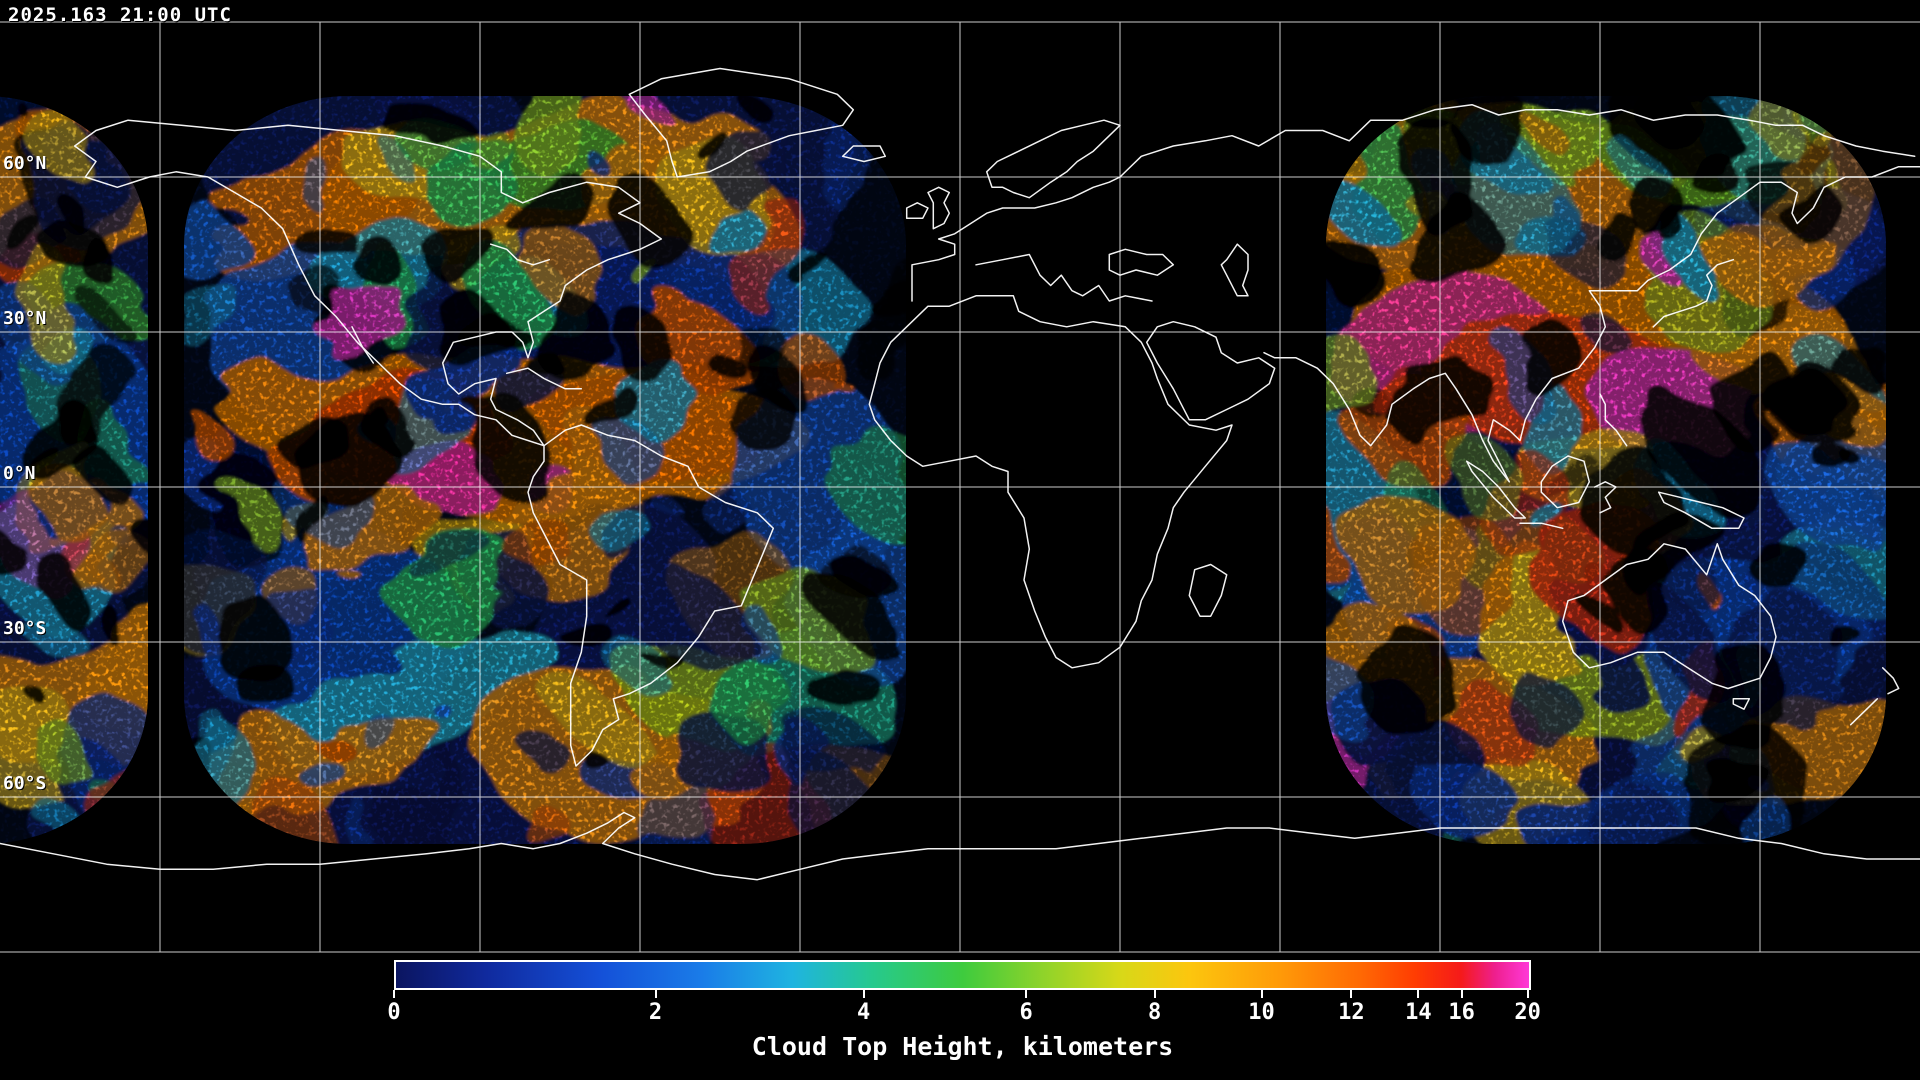 Image resolution: width=1920 pixels, height=1080 pixels. Describe the element at coordinates (962, 1046) in the screenshot. I see `colorbar-title: Cloud Top Height, kilometers` at that location.